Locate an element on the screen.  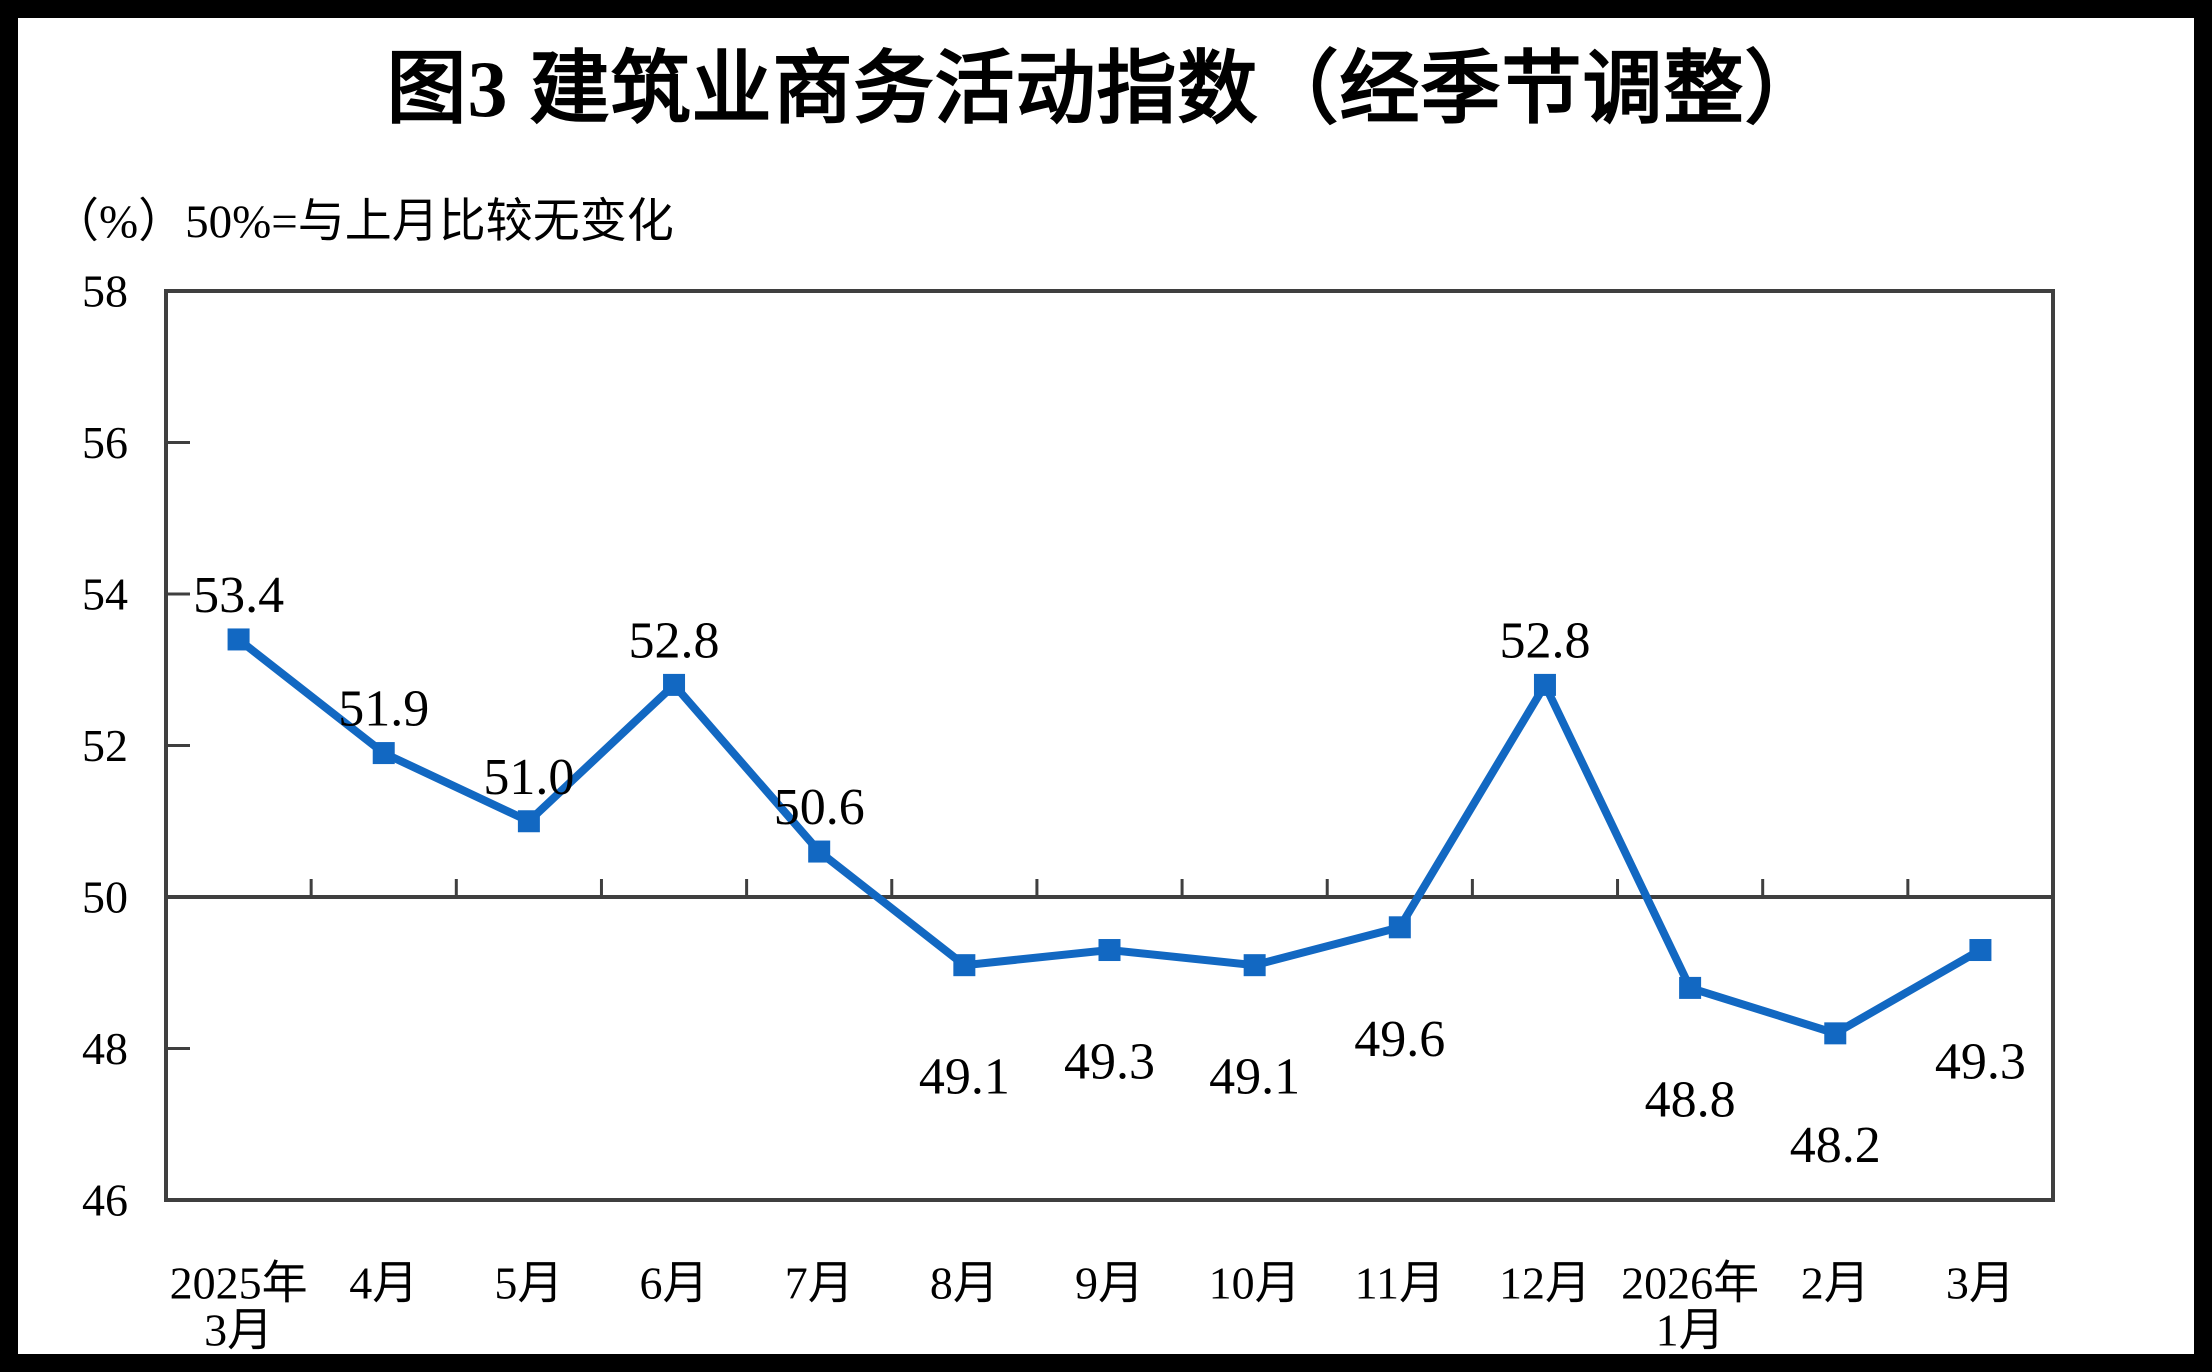
x-axis-label: 7月 is located at coordinates (819, 1283).